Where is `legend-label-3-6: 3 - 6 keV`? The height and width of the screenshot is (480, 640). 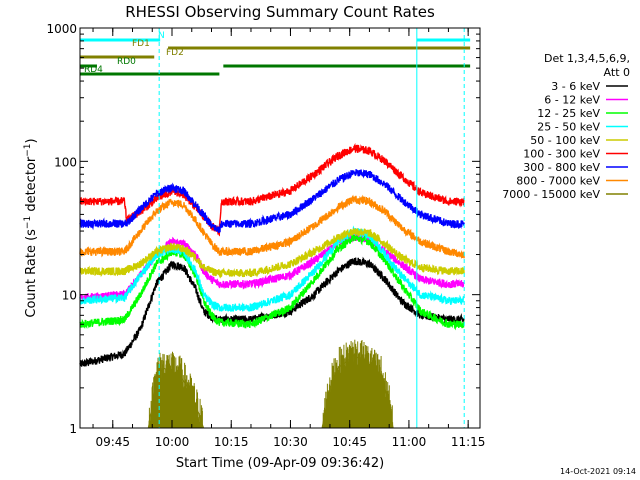
legend-label-3-6: 3 - 6 keV is located at coordinates (575, 86).